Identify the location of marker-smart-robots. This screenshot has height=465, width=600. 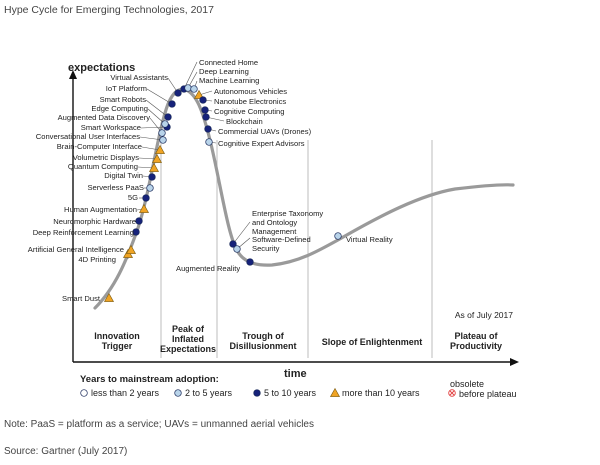
(168, 117).